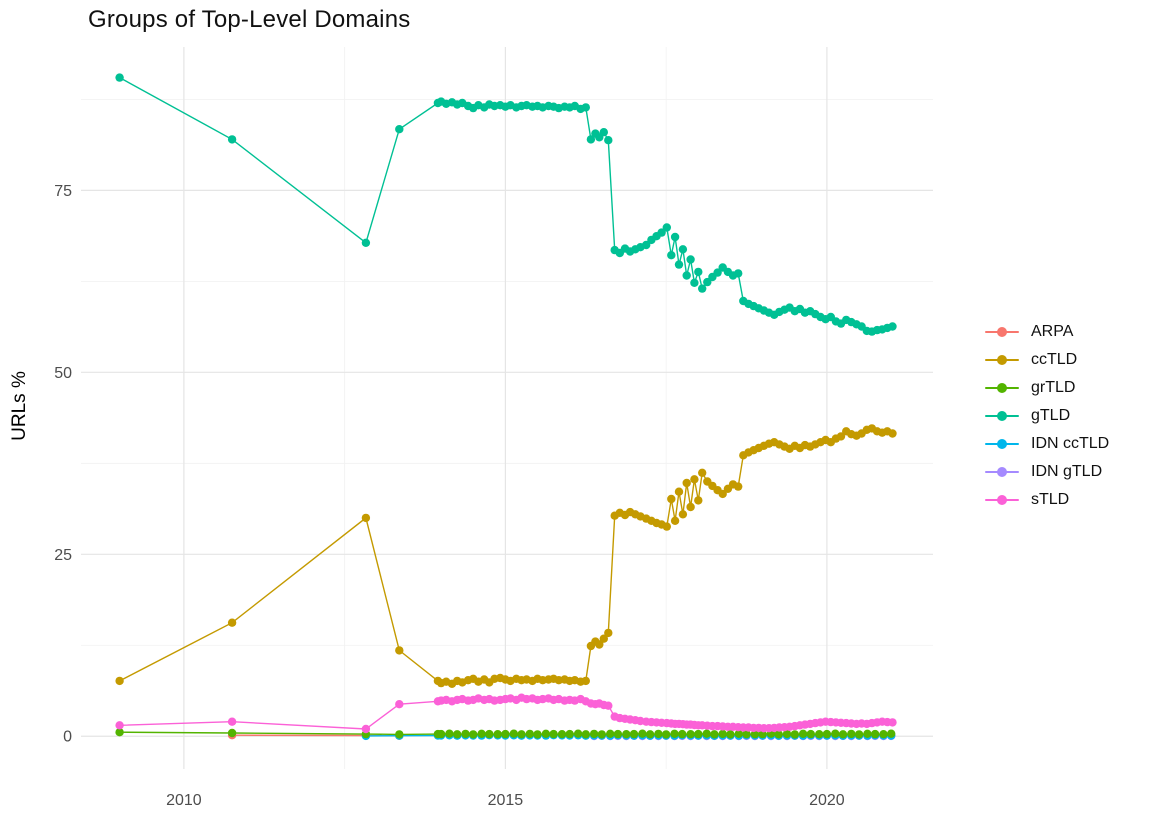 This screenshot has width=1164, height=827. I want to click on legend-item-ccTLD: ccTLD, so click(1047, 360).